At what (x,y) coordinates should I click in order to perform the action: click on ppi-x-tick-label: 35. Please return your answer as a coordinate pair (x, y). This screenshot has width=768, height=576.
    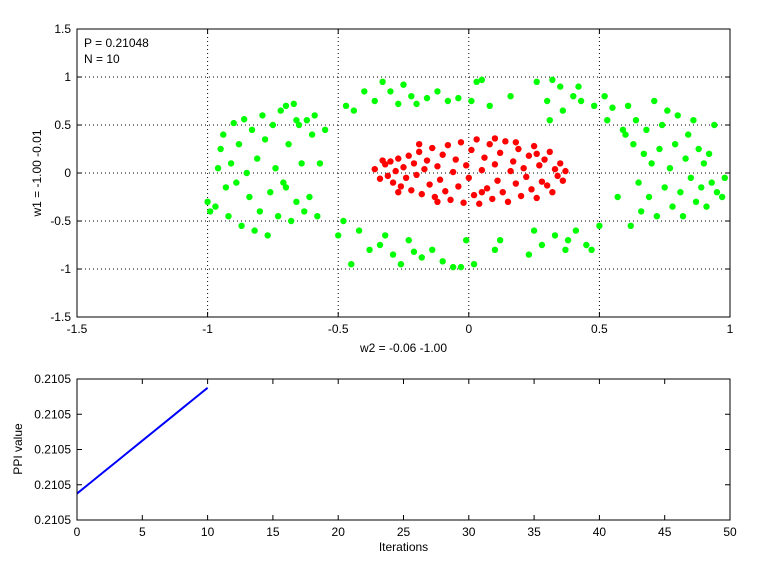
    Looking at the image, I should click on (534, 532).